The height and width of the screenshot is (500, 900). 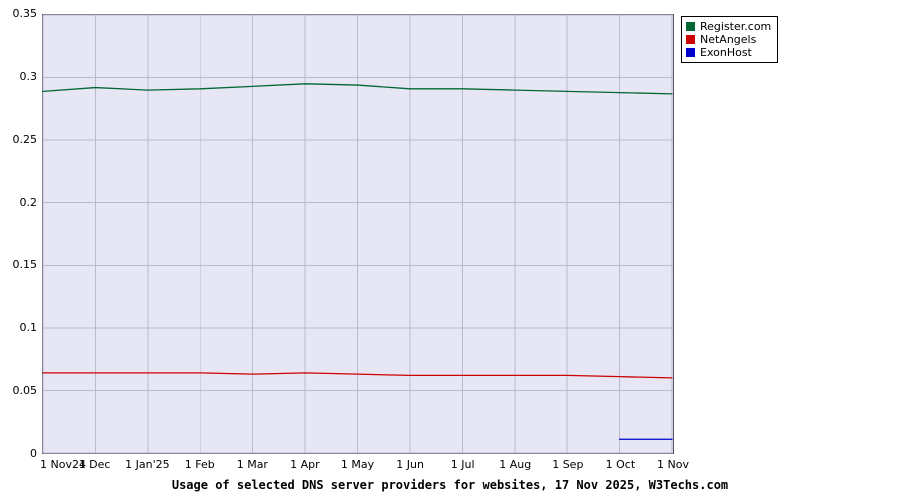 I want to click on y-axis-tick: 0.35, so click(x=25, y=13).